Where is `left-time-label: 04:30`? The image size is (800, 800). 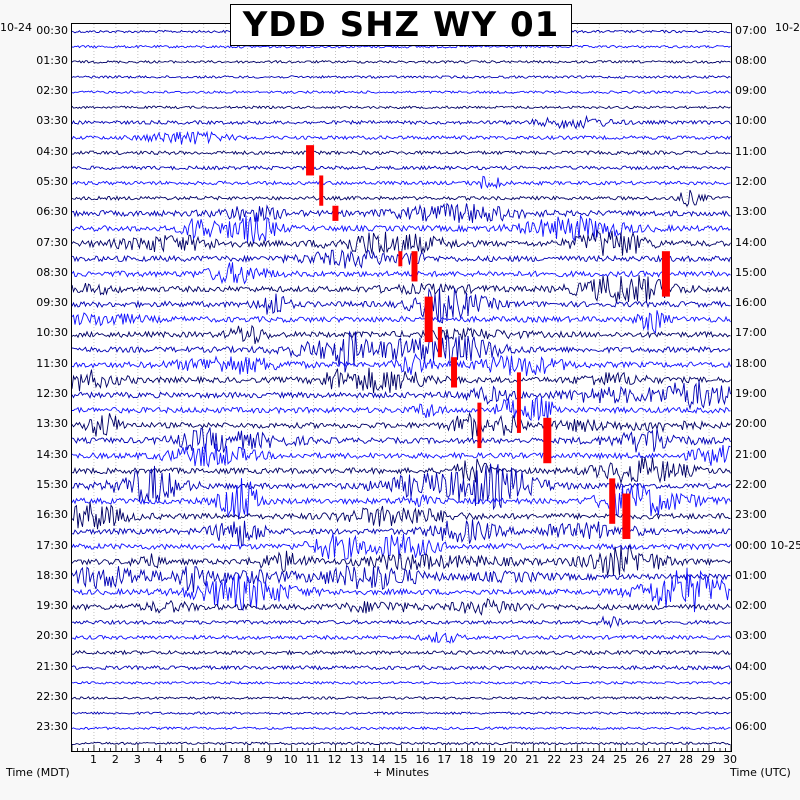
left-time-label: 04:30 is located at coordinates (52, 151).